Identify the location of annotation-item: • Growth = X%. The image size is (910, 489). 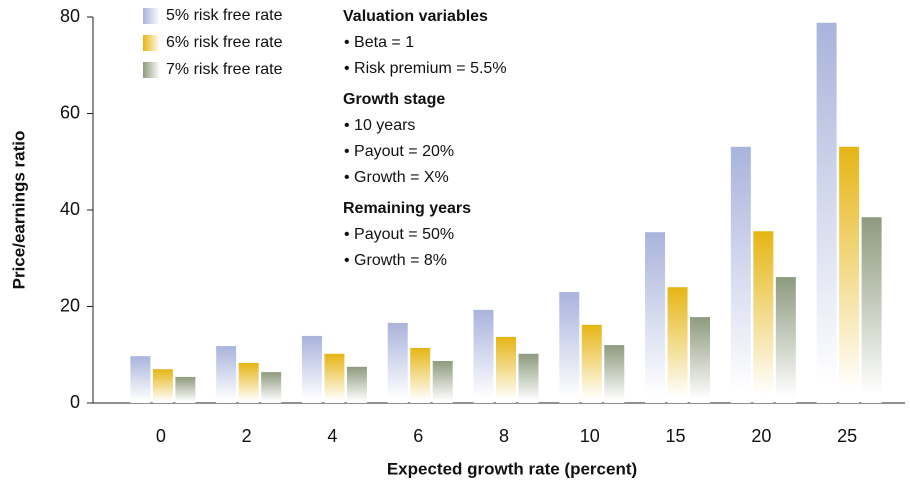
(396, 177).